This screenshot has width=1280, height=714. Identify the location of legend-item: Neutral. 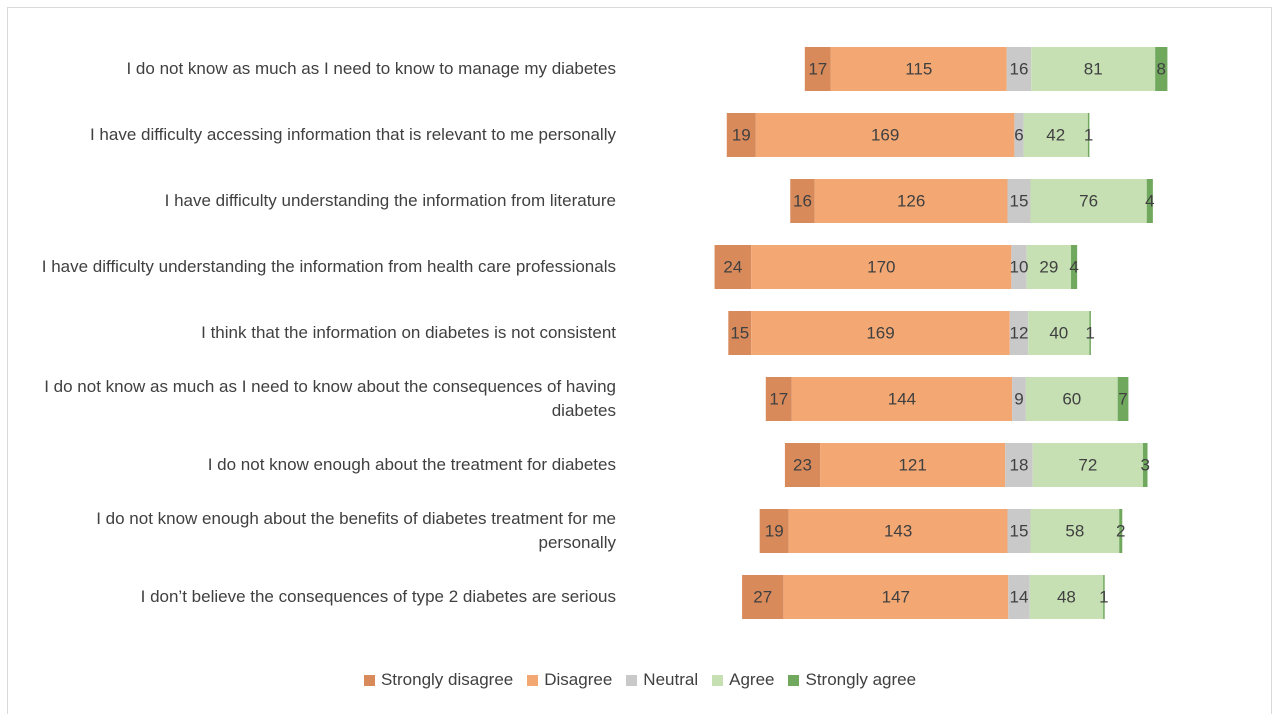
(662, 680).